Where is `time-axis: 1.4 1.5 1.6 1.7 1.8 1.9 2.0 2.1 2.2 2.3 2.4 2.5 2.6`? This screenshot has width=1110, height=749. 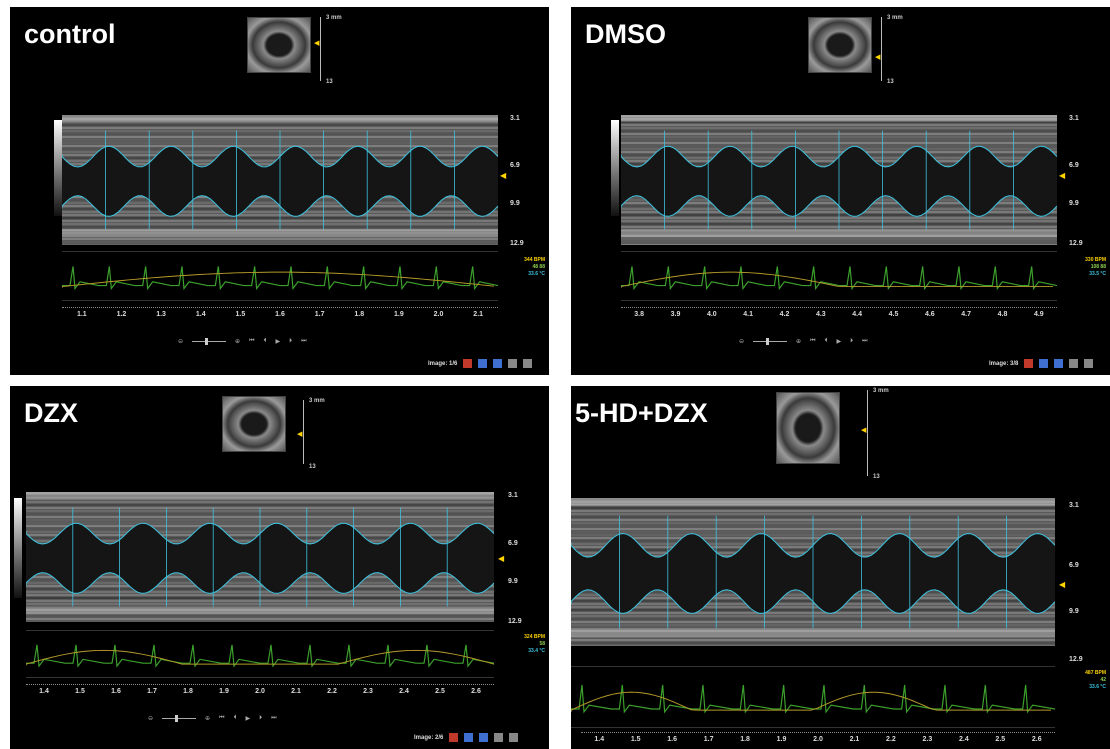
time-axis: 1.4 1.5 1.6 1.7 1.8 1.9 2.0 2.1 2.2 2.3 2.4 2.5 2.6 is located at coordinates (818, 740).